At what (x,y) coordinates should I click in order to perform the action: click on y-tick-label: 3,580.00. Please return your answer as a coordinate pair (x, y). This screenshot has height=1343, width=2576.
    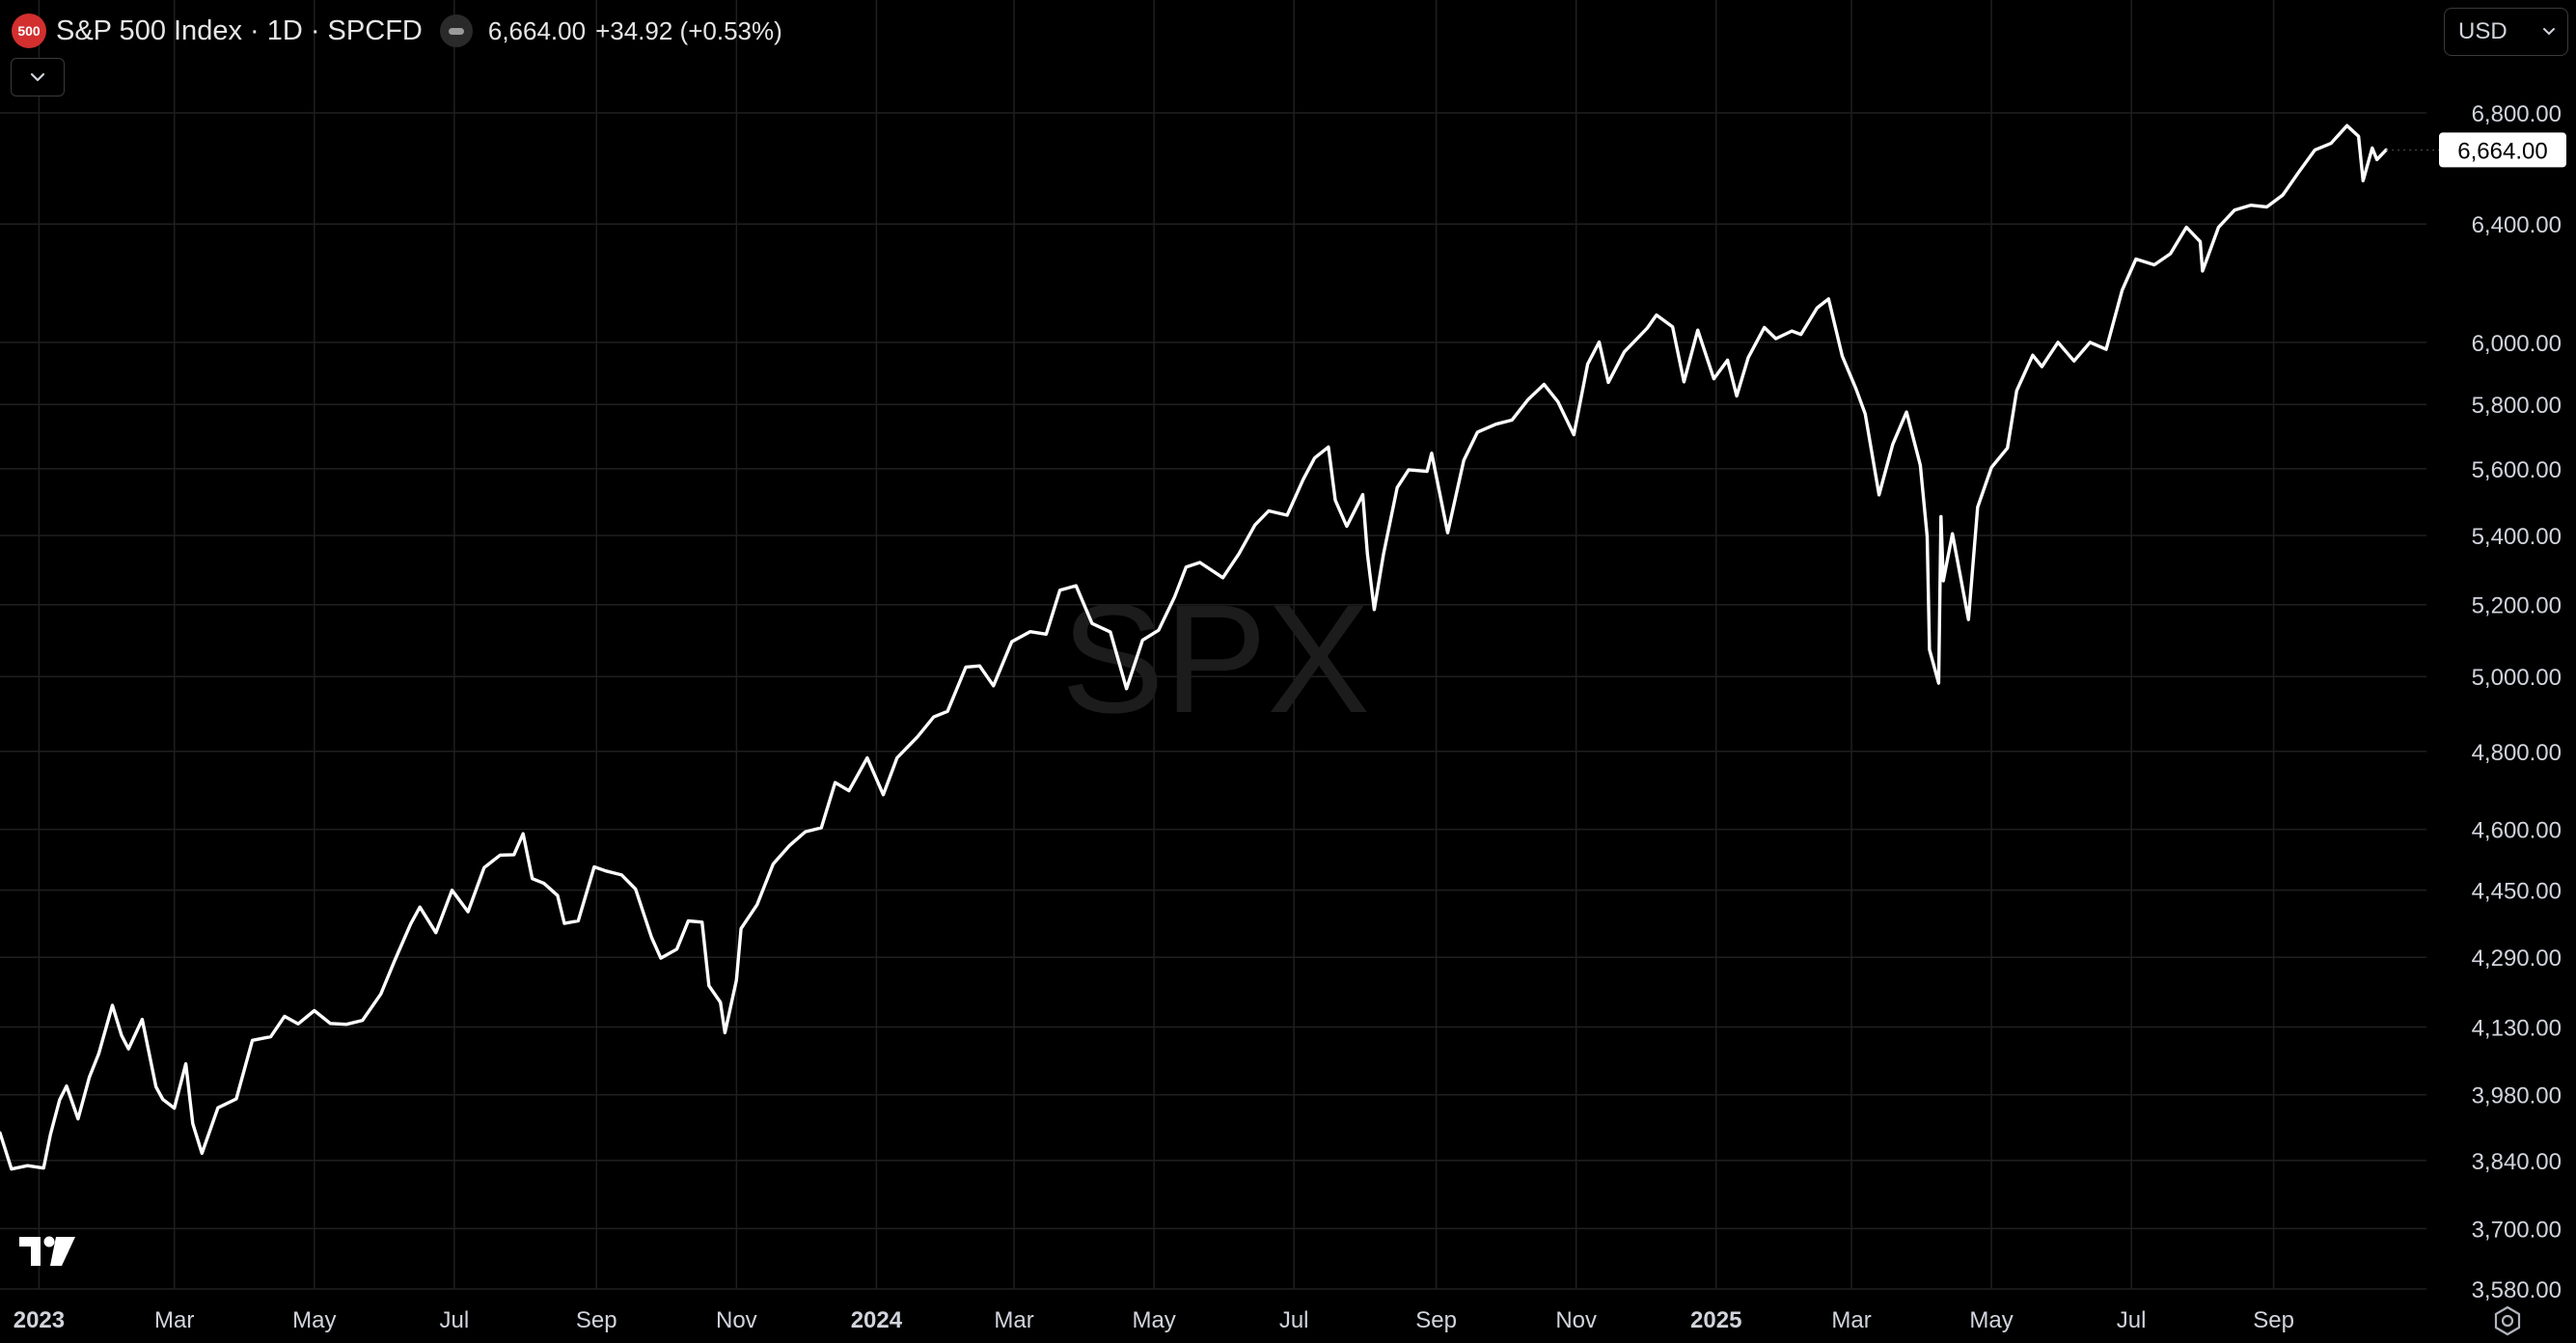
    Looking at the image, I should click on (2517, 1290).